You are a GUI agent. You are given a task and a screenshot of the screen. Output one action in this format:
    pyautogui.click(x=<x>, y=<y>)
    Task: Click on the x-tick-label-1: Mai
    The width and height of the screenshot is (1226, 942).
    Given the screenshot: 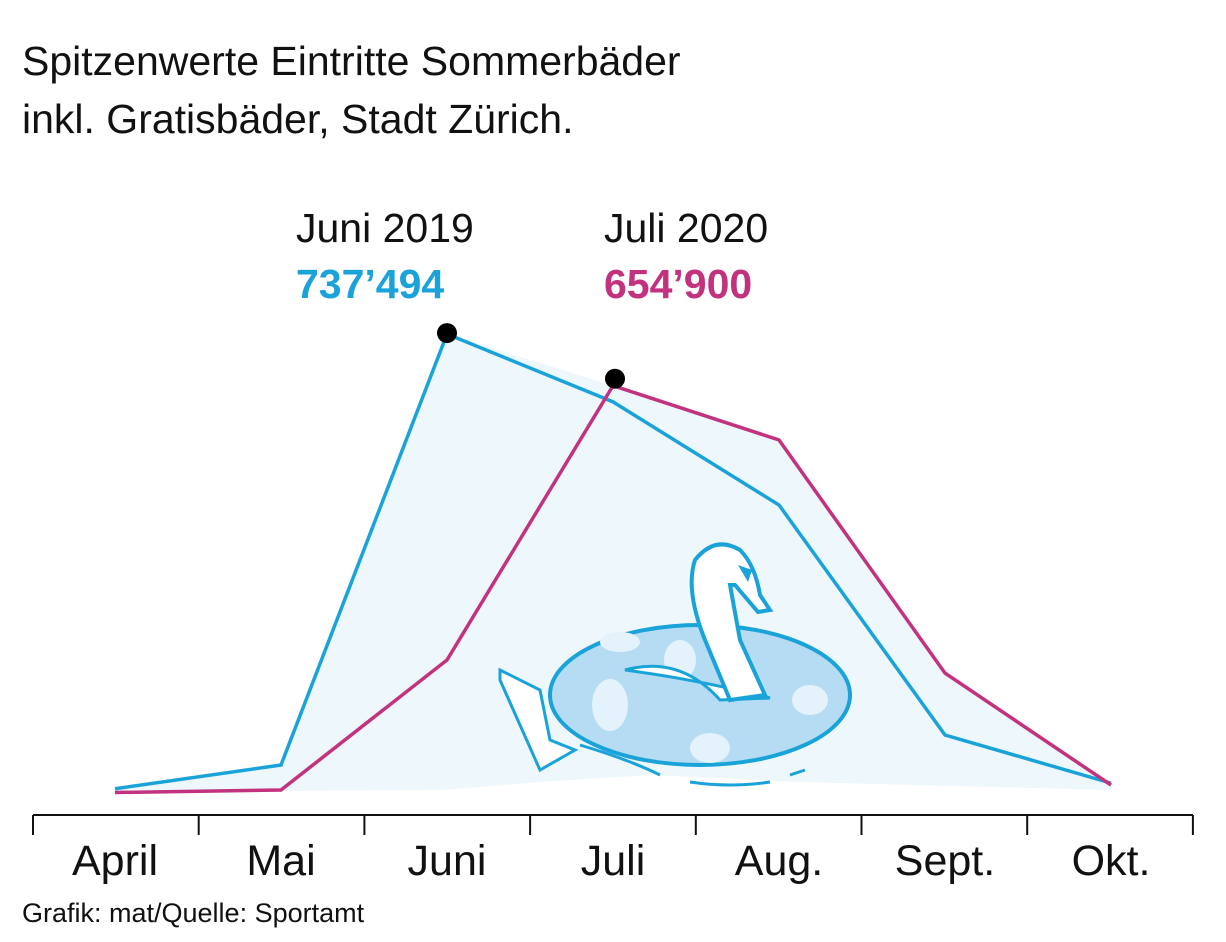 What is the action you would take?
    pyautogui.click(x=280, y=861)
    